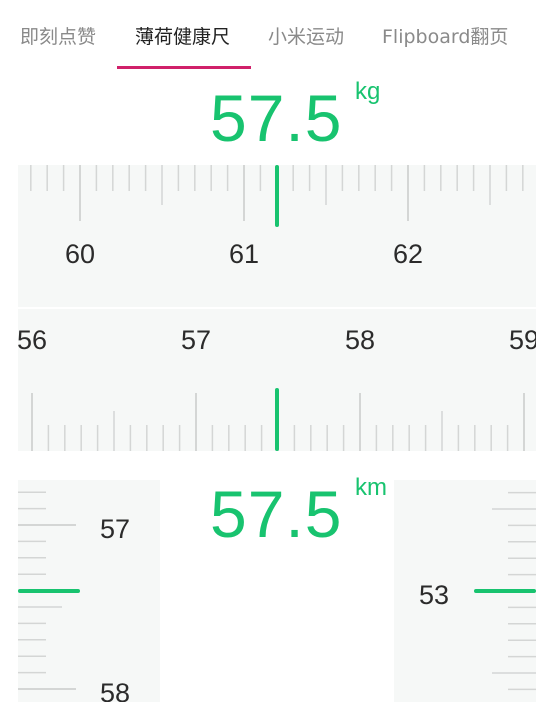 The height and width of the screenshot is (726, 550). I want to click on ruler-top-label: 62, so click(408, 254).